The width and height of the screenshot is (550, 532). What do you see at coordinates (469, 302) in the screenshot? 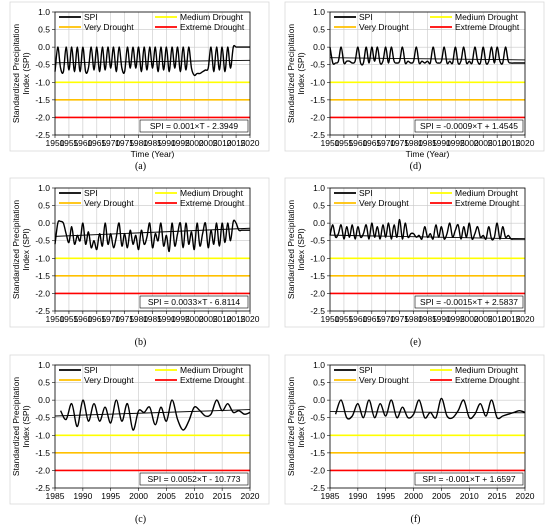
I see `trend-equation: SPI = -0.0015×T + 2.5837` at bounding box center [469, 302].